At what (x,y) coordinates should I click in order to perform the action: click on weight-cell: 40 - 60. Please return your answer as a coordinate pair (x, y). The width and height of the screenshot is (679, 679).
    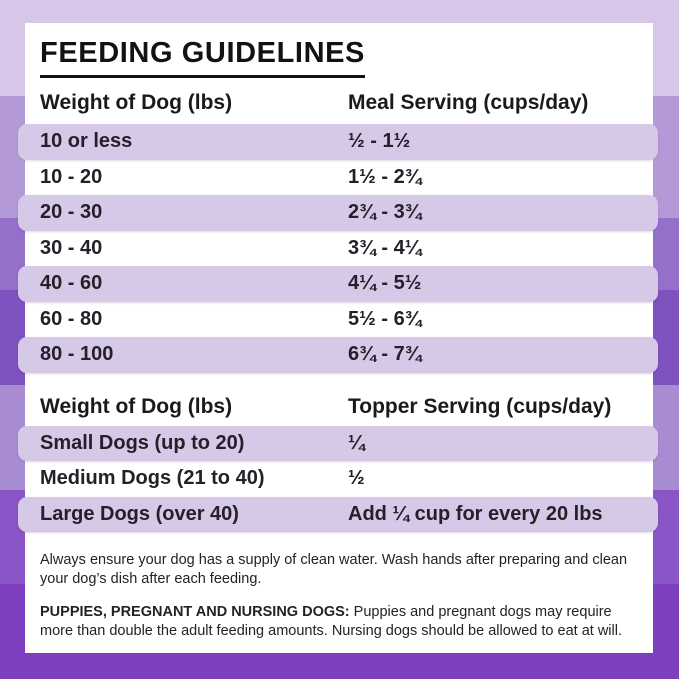
    Looking at the image, I should click on (71, 283).